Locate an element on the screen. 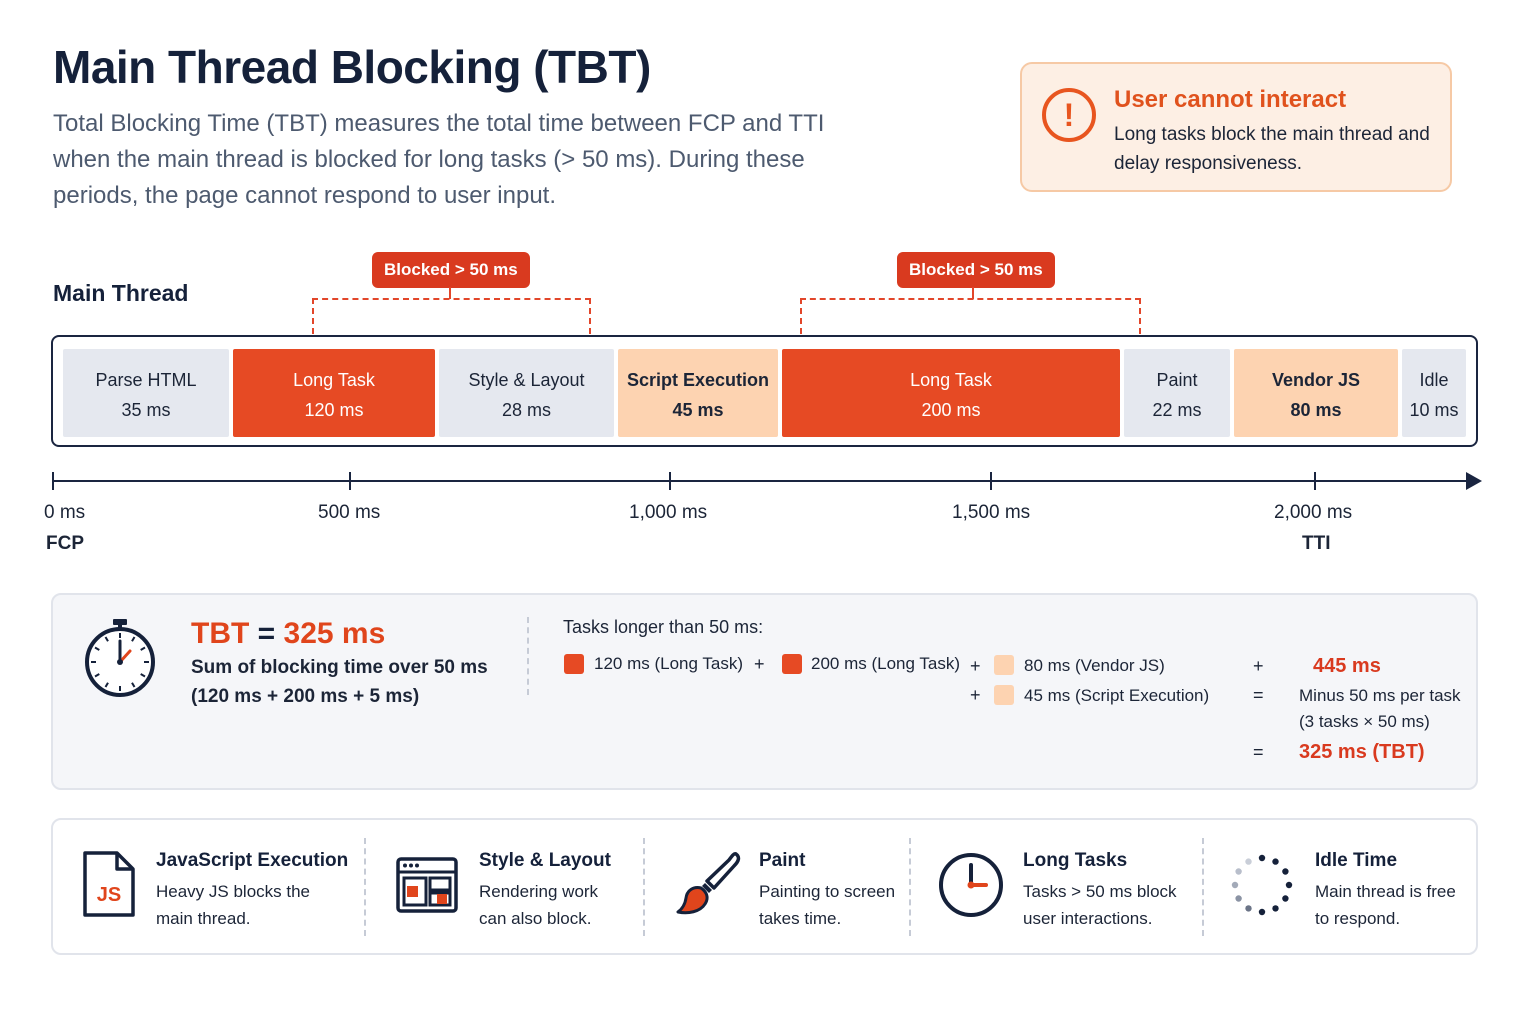 This screenshot has width=1536, height=1024. legend-text: Heavy JS blocks the main thread. is located at coordinates (233, 905).